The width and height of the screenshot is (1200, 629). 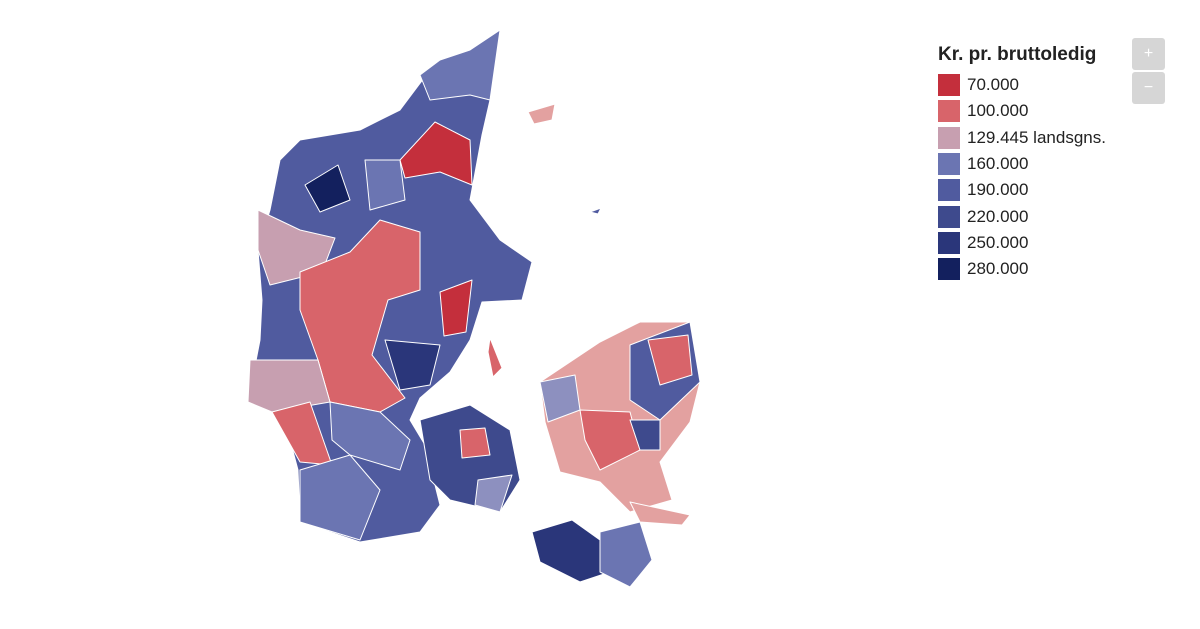 What do you see at coordinates (998, 269) in the screenshot?
I see `legend-label: 280.000` at bounding box center [998, 269].